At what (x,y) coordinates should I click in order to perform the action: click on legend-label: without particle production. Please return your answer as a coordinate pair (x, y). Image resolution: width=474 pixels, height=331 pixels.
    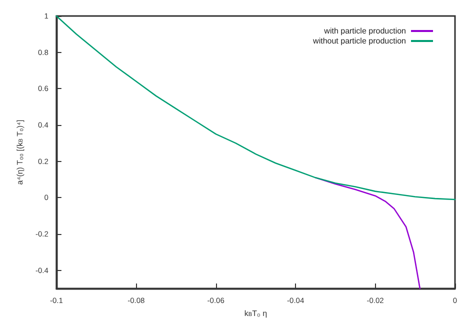
    Looking at the image, I should click on (359, 41).